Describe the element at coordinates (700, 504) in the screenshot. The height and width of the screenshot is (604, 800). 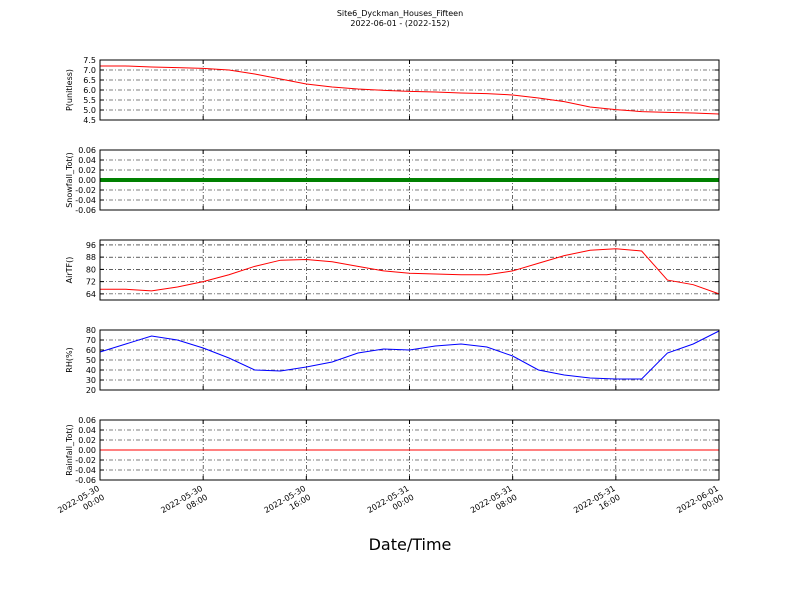
I see `x-tick-label: 2022-06-0100:00` at that location.